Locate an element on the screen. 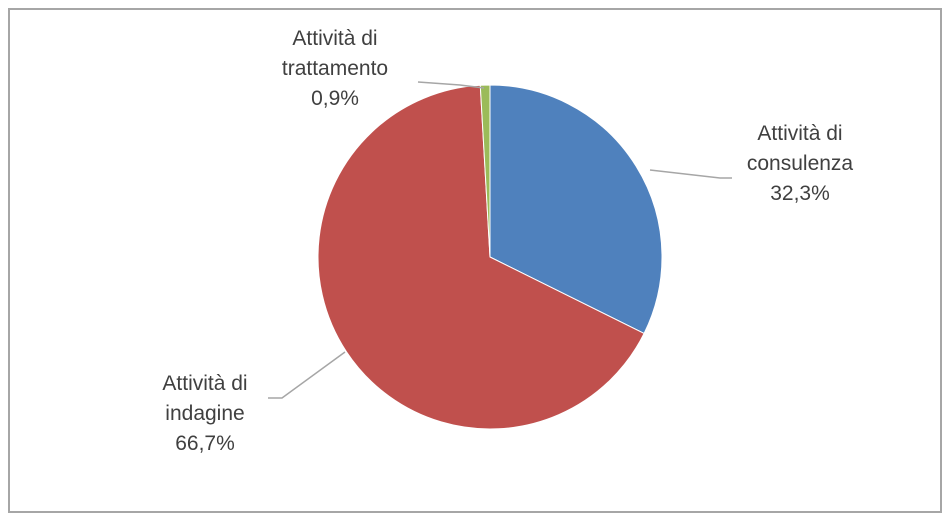  data-label: Attività di trattamento 0,9% is located at coordinates (335, 68).